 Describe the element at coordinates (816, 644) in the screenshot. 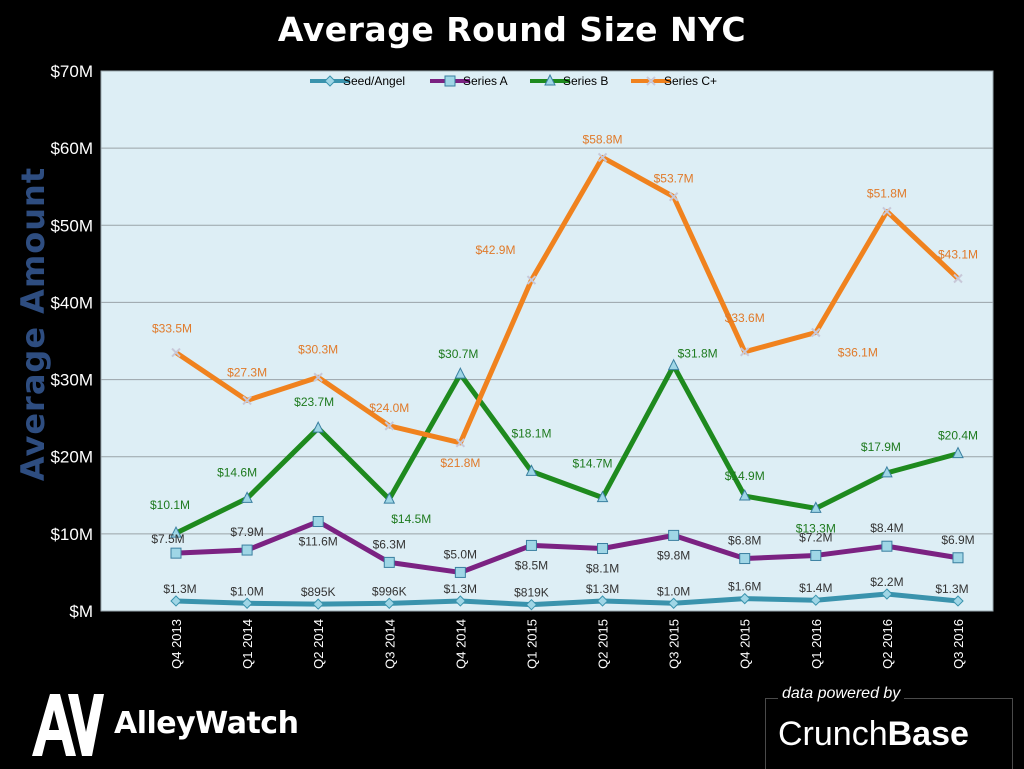

I see `x-tick-label: Q1 2016` at that location.